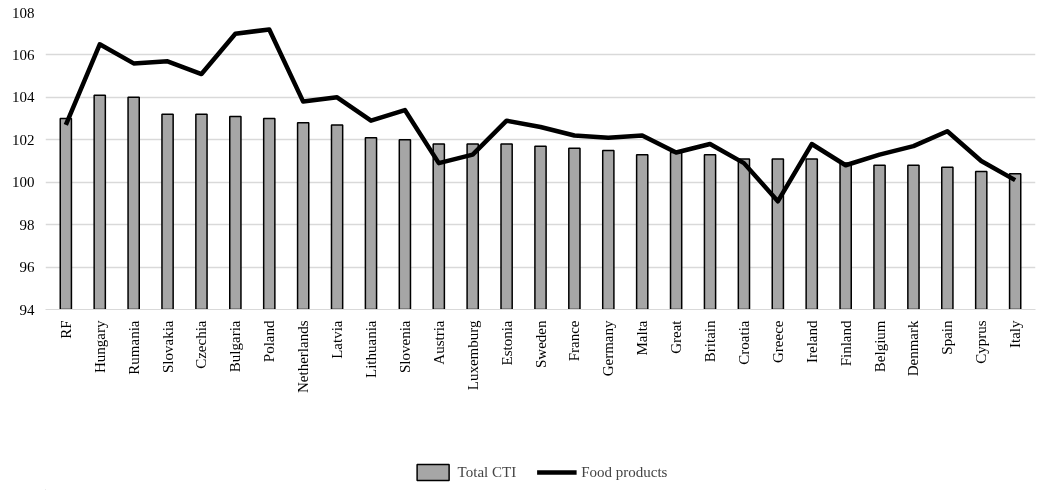  What do you see at coordinates (133, 347) in the screenshot?
I see `x-tick-label: Rumania` at bounding box center [133, 347].